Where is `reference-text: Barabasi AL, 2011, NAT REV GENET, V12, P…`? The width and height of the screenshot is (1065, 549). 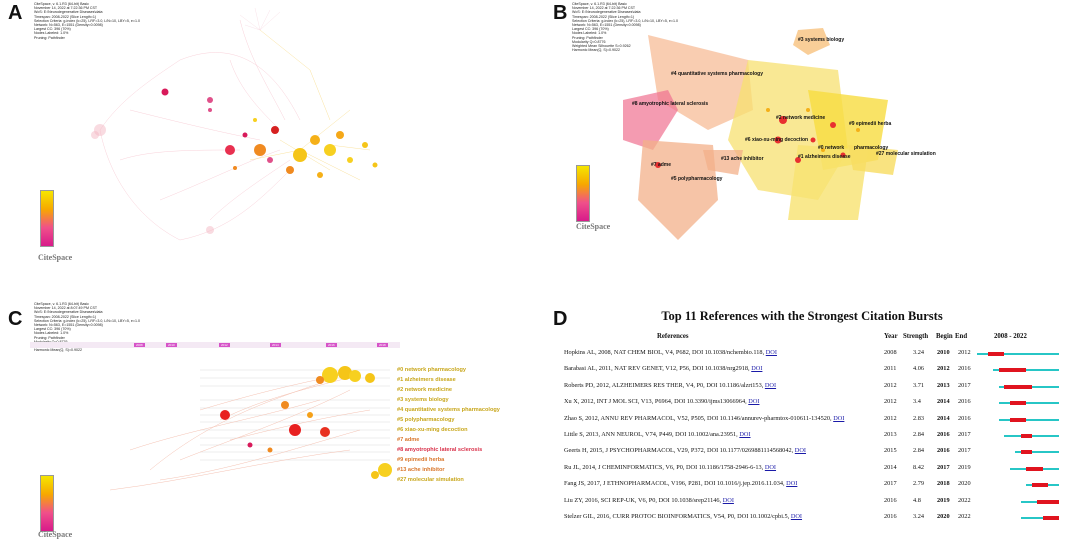
reference-text: Barabasi AL, 2011, NAT REV GENET, V12, P… is located at coordinates (657, 369).